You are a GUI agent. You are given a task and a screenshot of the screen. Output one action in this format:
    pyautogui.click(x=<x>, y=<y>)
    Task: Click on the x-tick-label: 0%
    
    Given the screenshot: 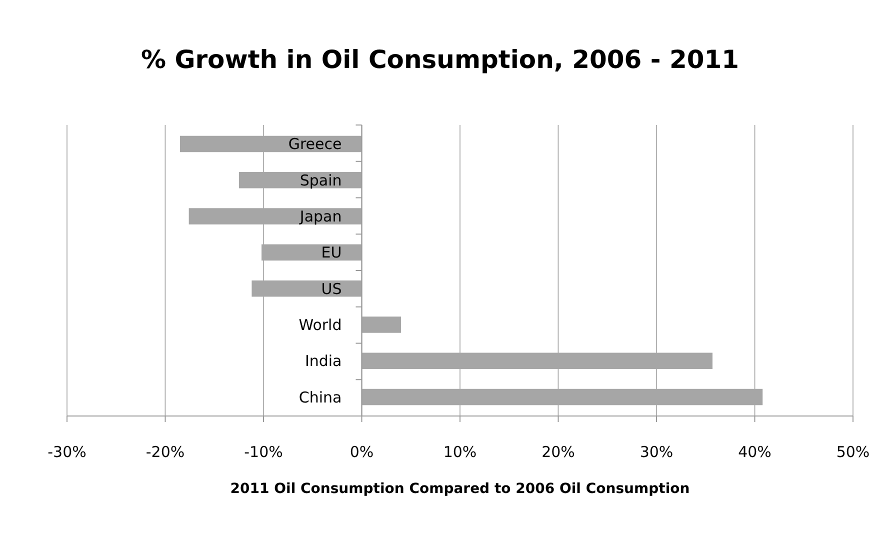 What is the action you would take?
    pyautogui.click(x=362, y=452)
    